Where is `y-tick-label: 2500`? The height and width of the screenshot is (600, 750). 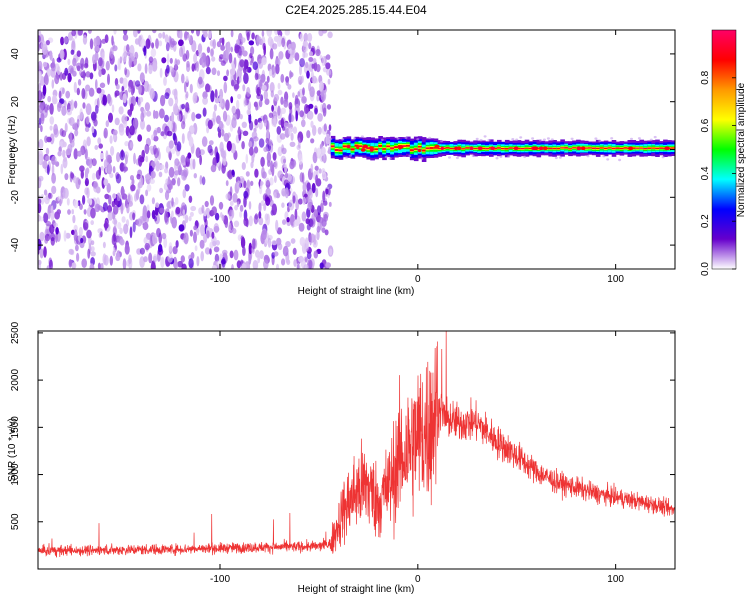
y-tick-label: 2500 is located at coordinates (15, 332).